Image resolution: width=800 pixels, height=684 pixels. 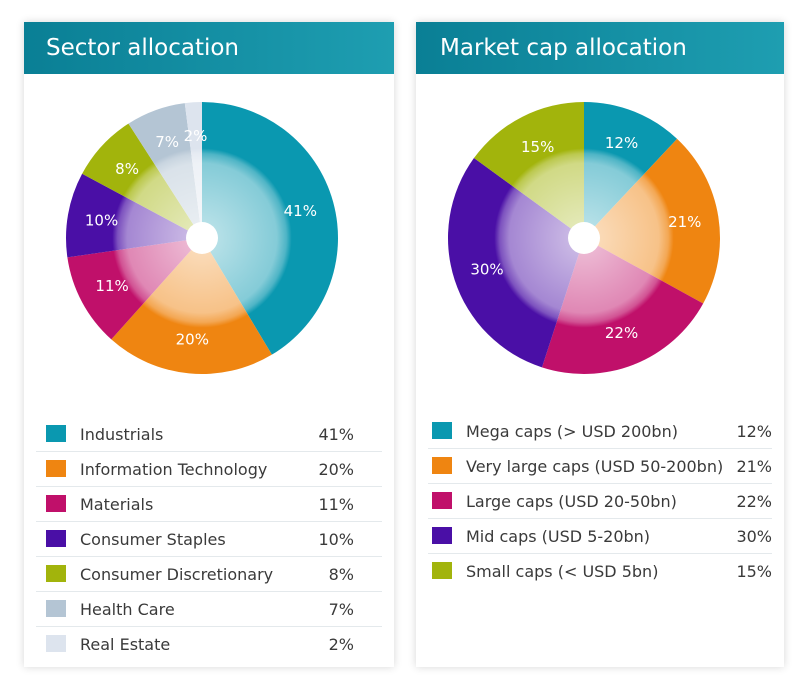 I want to click on sector-slice-label: 11%, so click(x=111, y=286).